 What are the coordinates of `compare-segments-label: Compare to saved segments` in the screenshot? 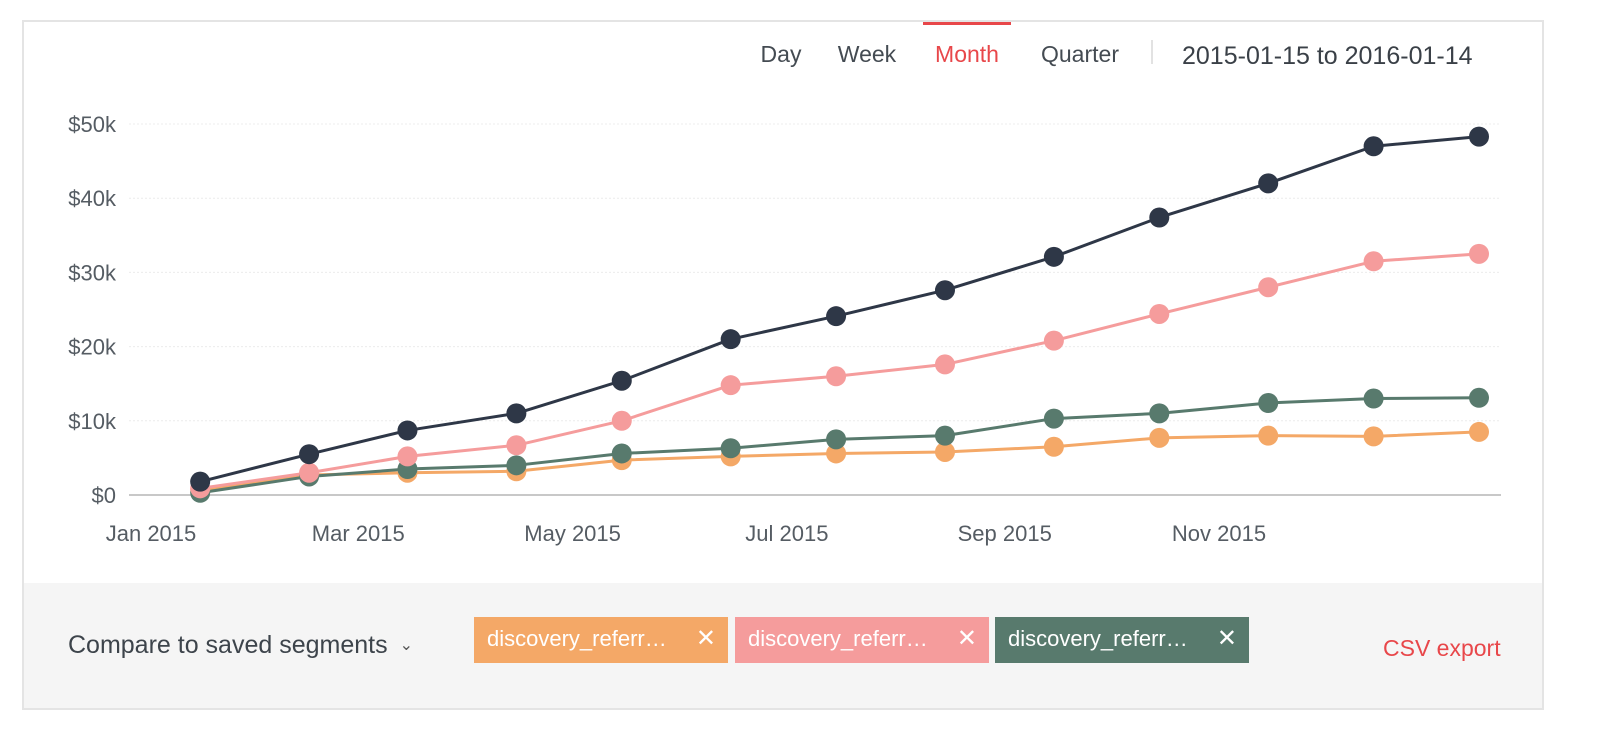 It's located at (228, 645).